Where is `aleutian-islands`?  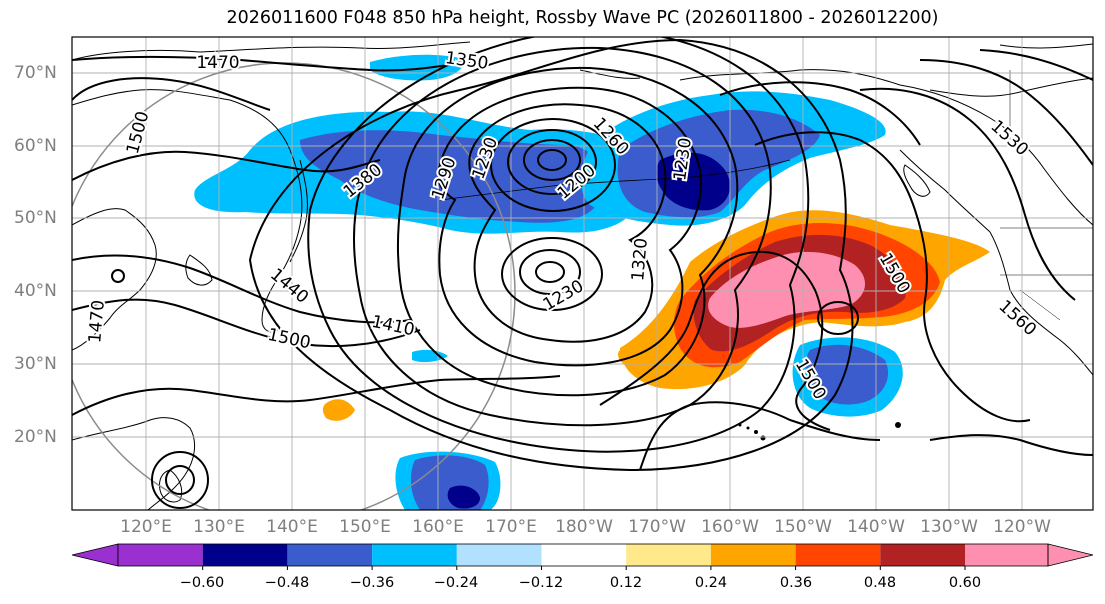
aleutian-islands is located at coordinates (615, 180).